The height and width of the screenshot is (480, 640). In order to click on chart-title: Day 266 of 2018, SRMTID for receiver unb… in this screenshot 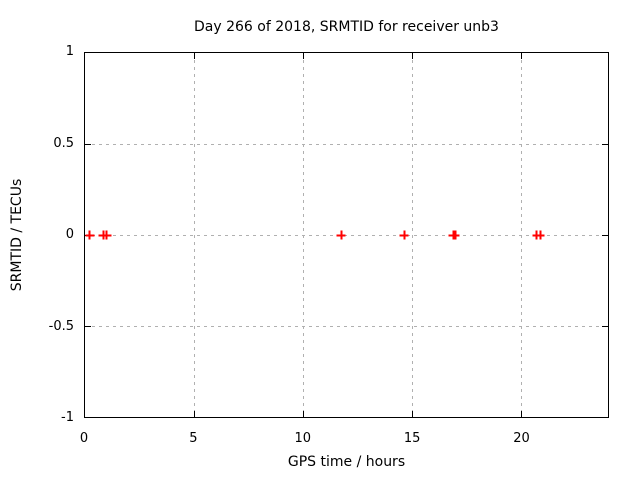, I will do `click(346, 27)`.